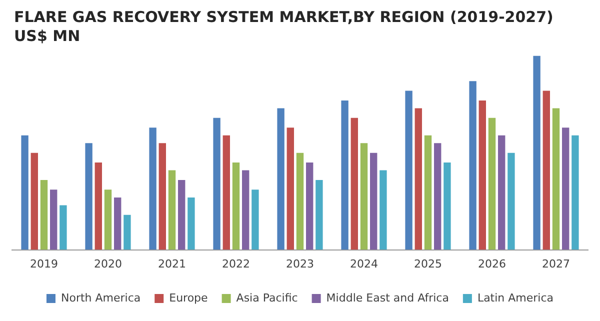  What do you see at coordinates (387, 297) in the screenshot?
I see `legend-label: Middle East and Africa` at bounding box center [387, 297].